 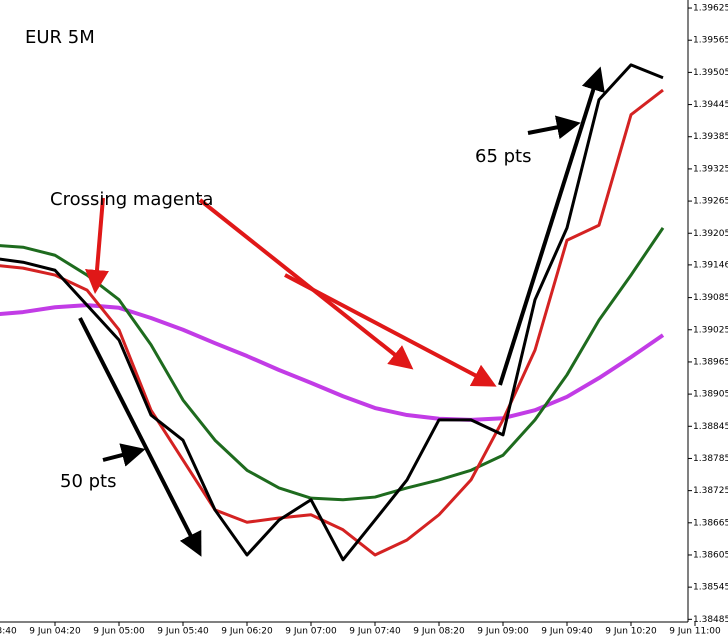 I want to click on y-tick-label: 1.38905, so click(x=710, y=395).